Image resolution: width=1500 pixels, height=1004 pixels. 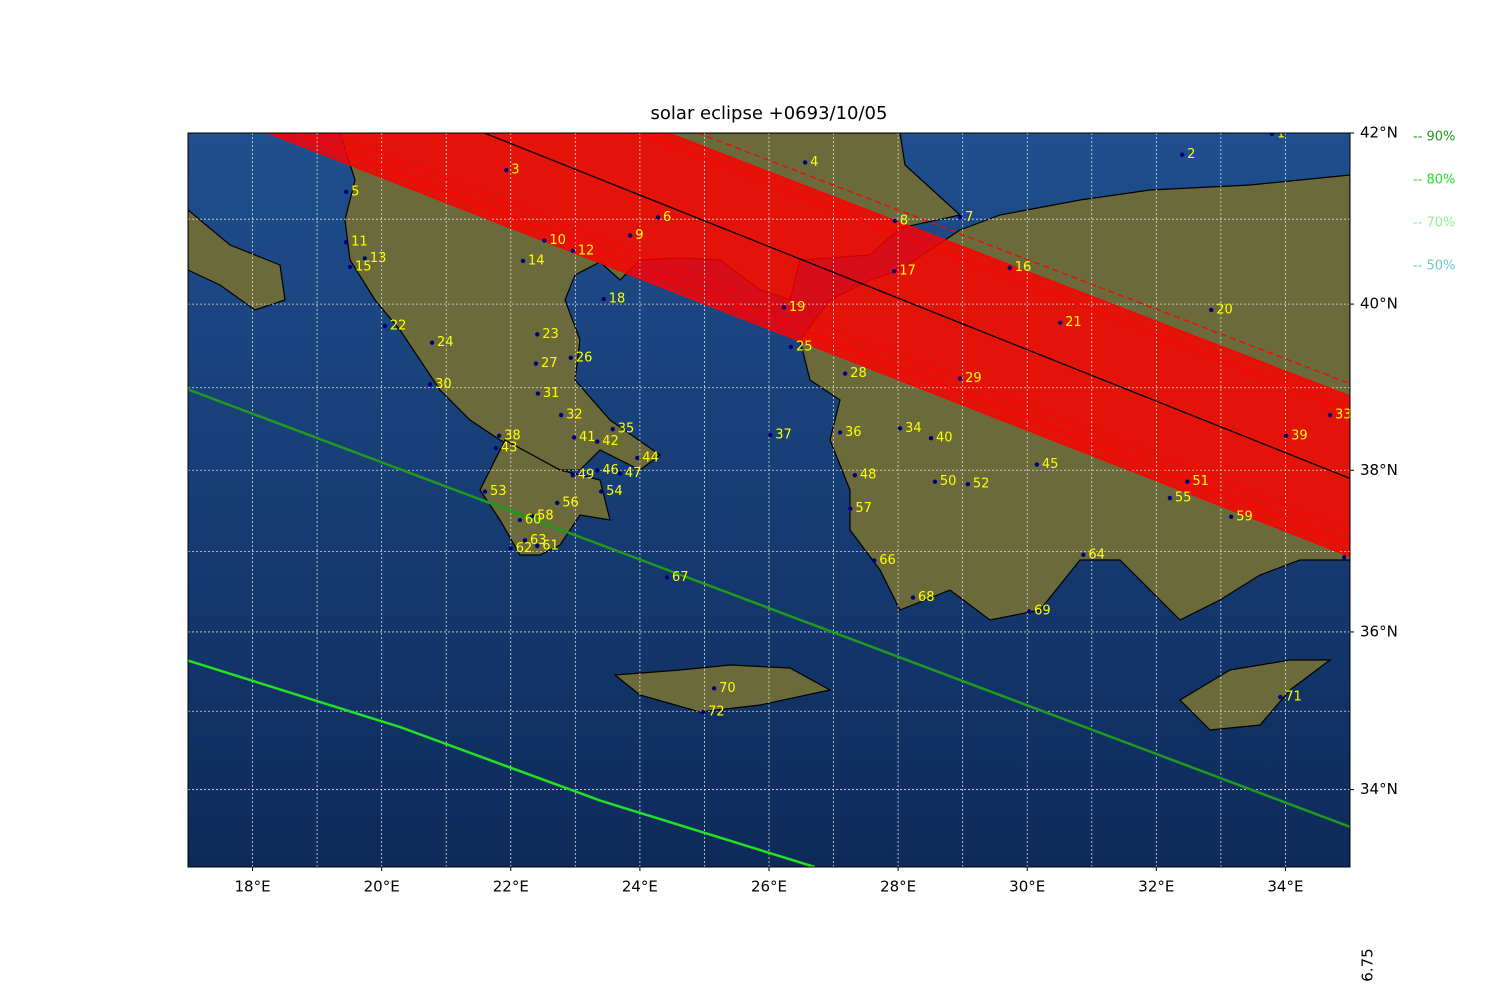 What do you see at coordinates (584, 357) in the screenshot?
I see `site-label: 26` at bounding box center [584, 357].